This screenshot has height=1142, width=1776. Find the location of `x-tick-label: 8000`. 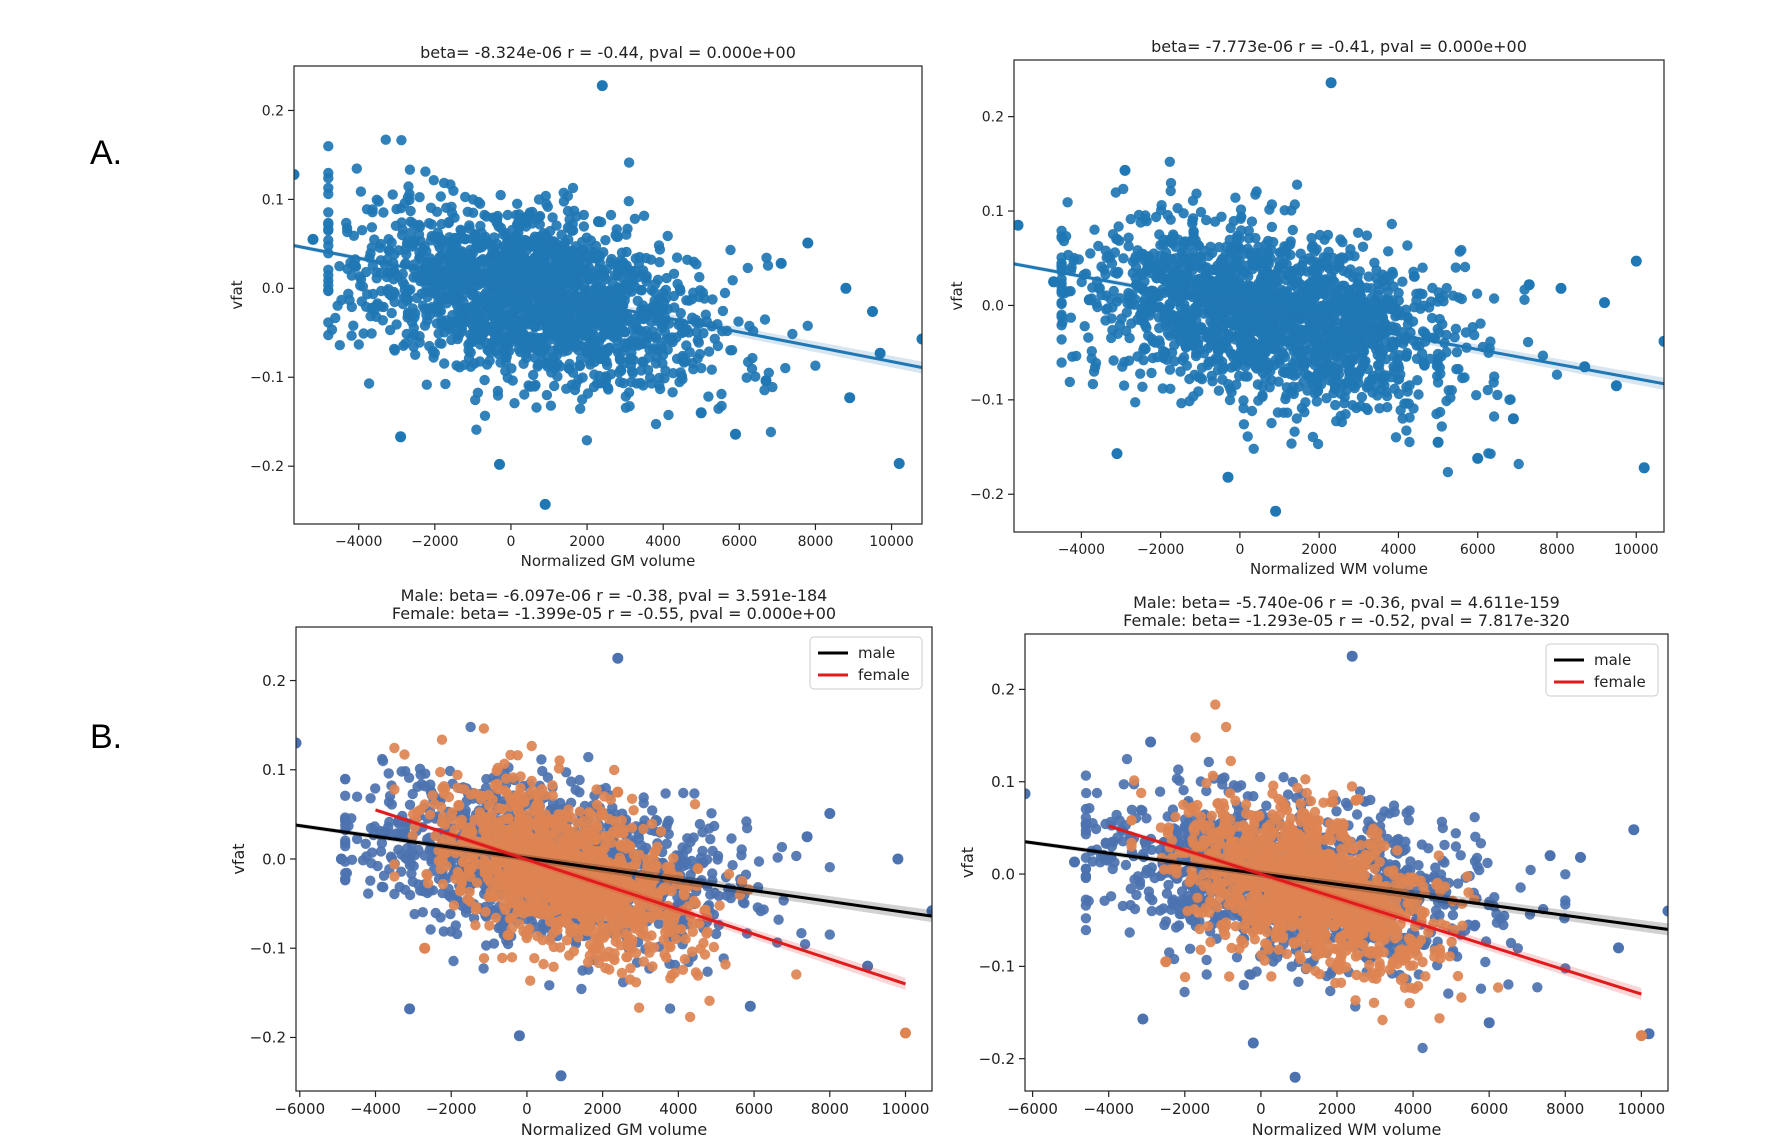

x-tick-label: 8000 is located at coordinates (816, 542).